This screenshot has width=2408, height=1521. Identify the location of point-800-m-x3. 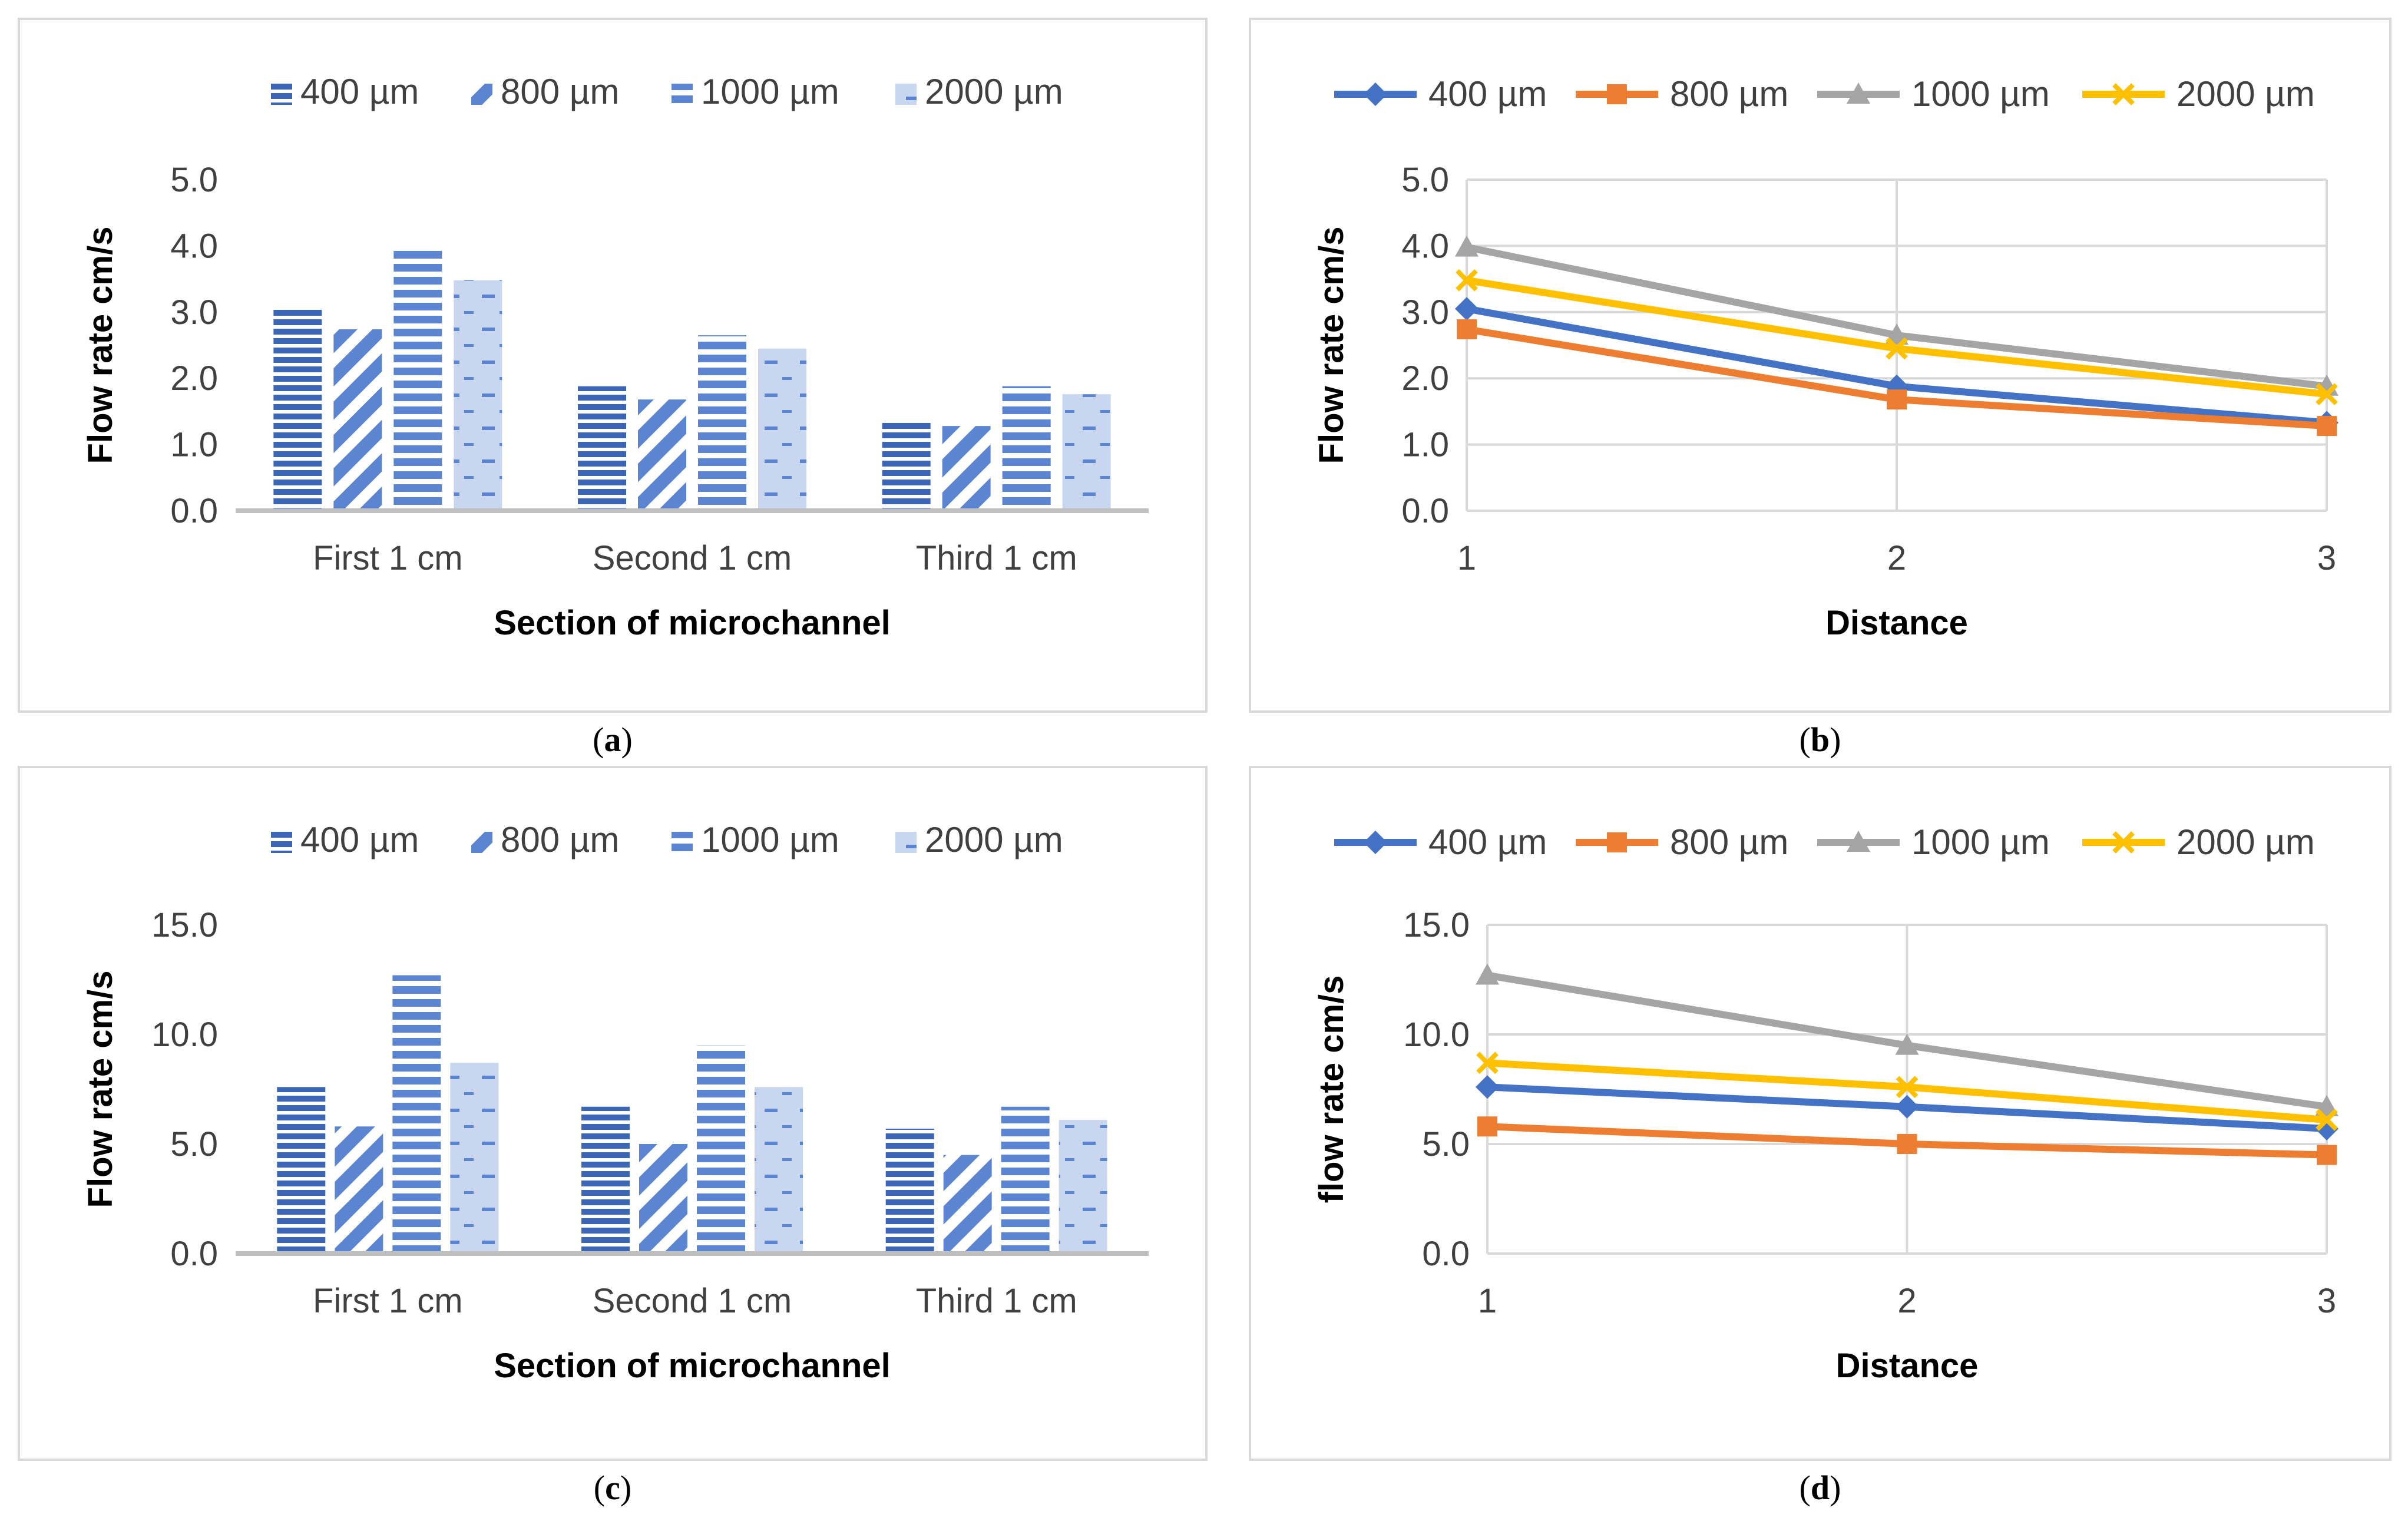
(2327, 427).